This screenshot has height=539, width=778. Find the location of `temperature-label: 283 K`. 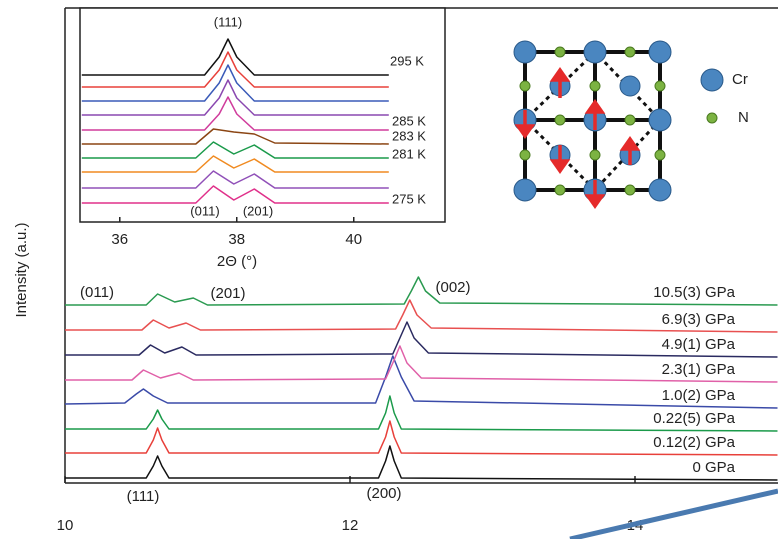

temperature-label: 283 K is located at coordinates (409, 135).